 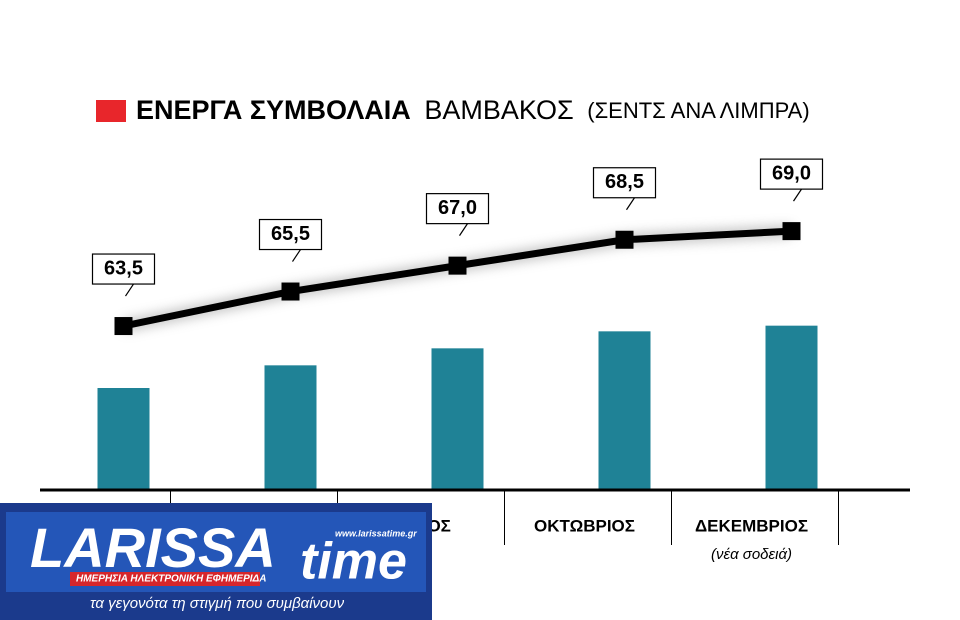 I want to click on logo-slogan: τα γεγονότα τη στιγμή που συμβαίνουν, so click(x=217, y=603).